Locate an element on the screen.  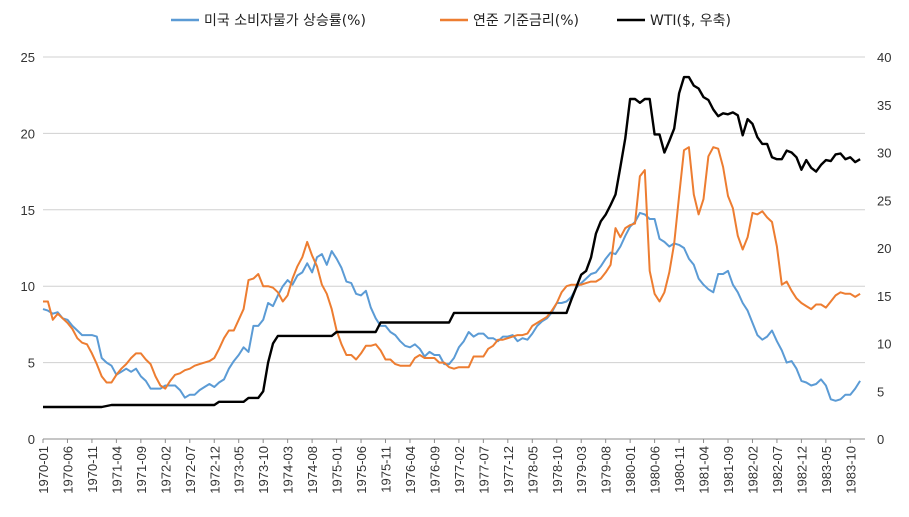
left-tick-label: 10 is located at coordinates (28, 286).